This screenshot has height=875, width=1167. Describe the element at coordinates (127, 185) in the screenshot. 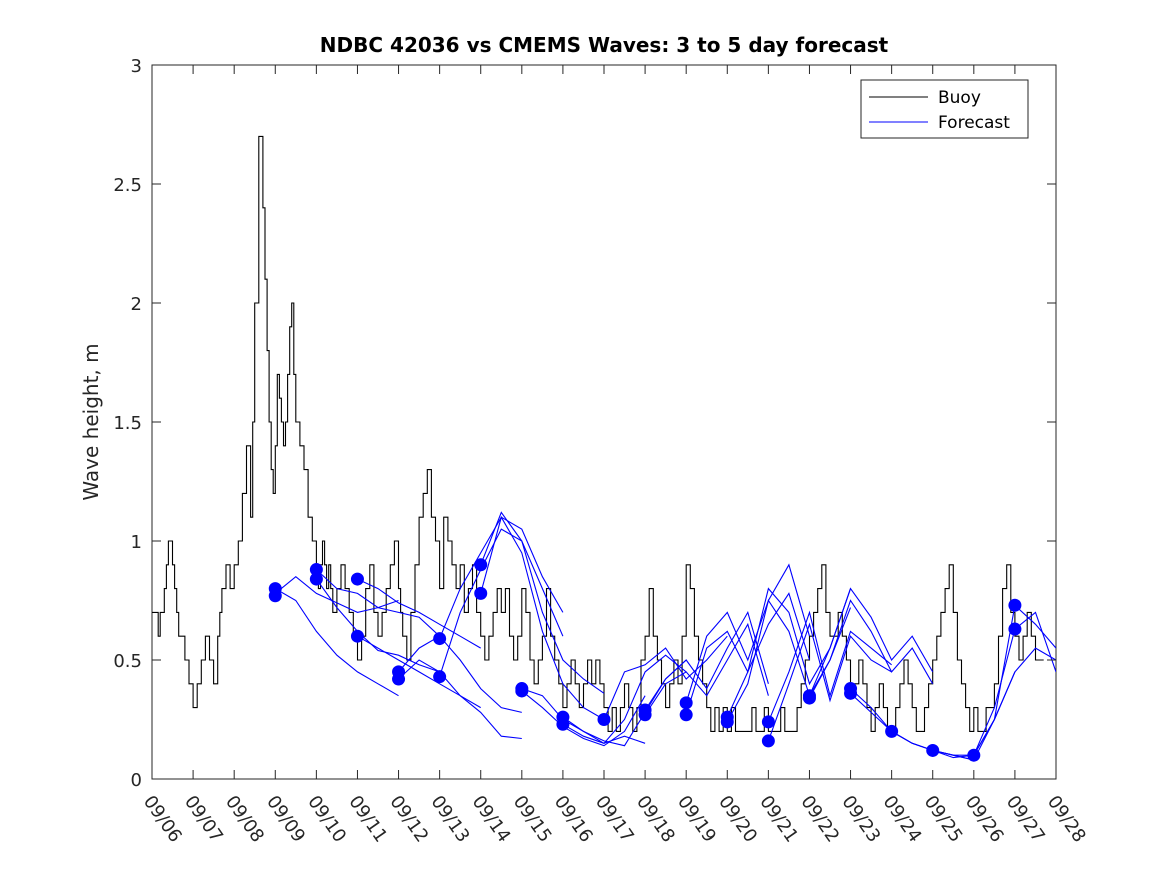

I see `y-tick-label: 2.5` at that location.